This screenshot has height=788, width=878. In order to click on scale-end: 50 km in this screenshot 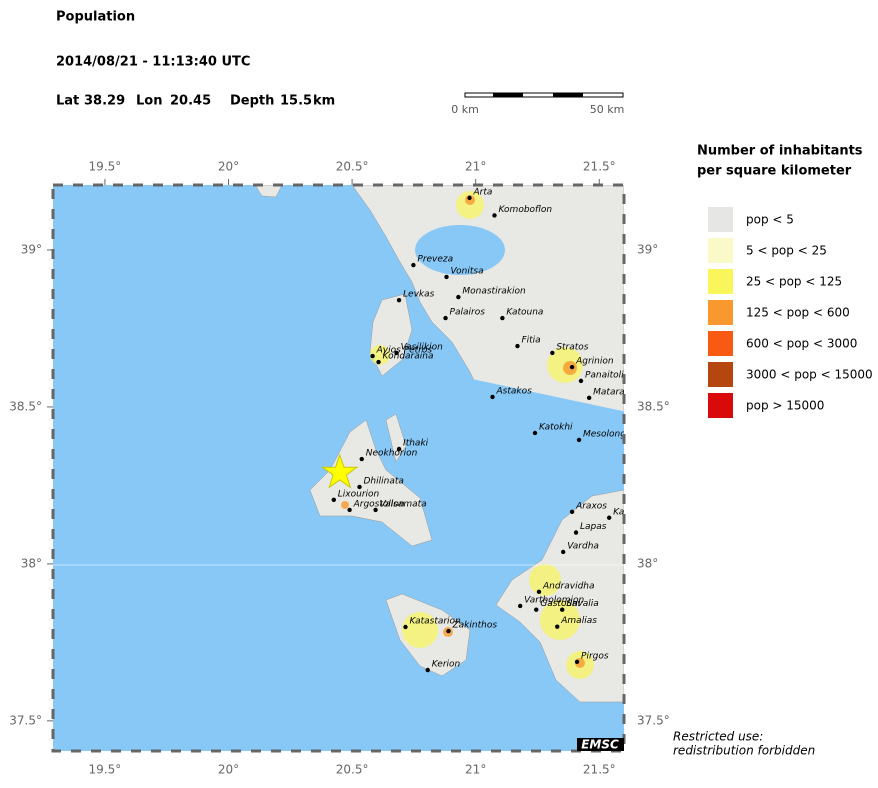, I will do `click(607, 109)`.